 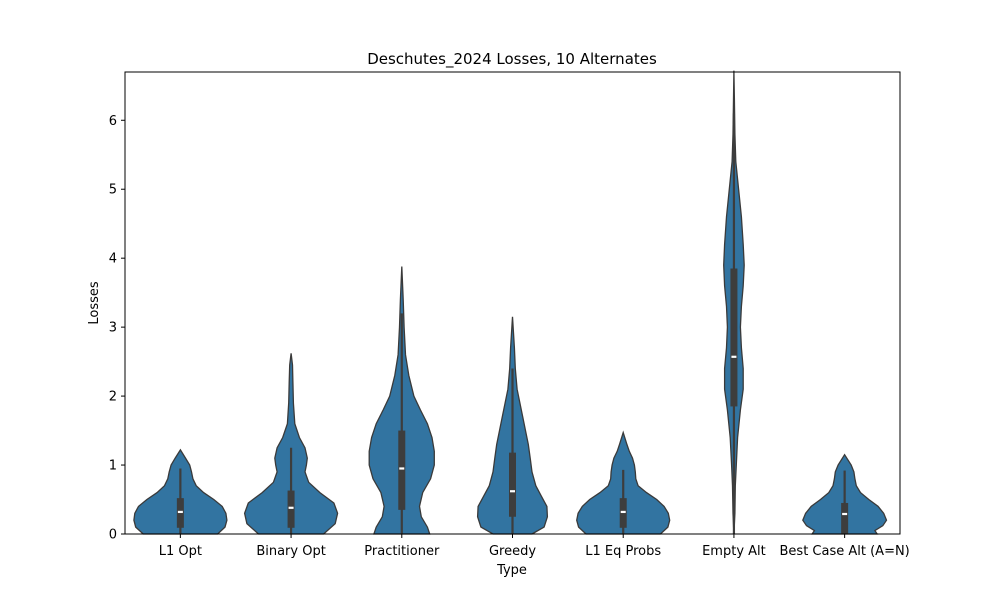 I want to click on y-axis: 0 1 2 3 4 5 6, so click(x=117, y=328).